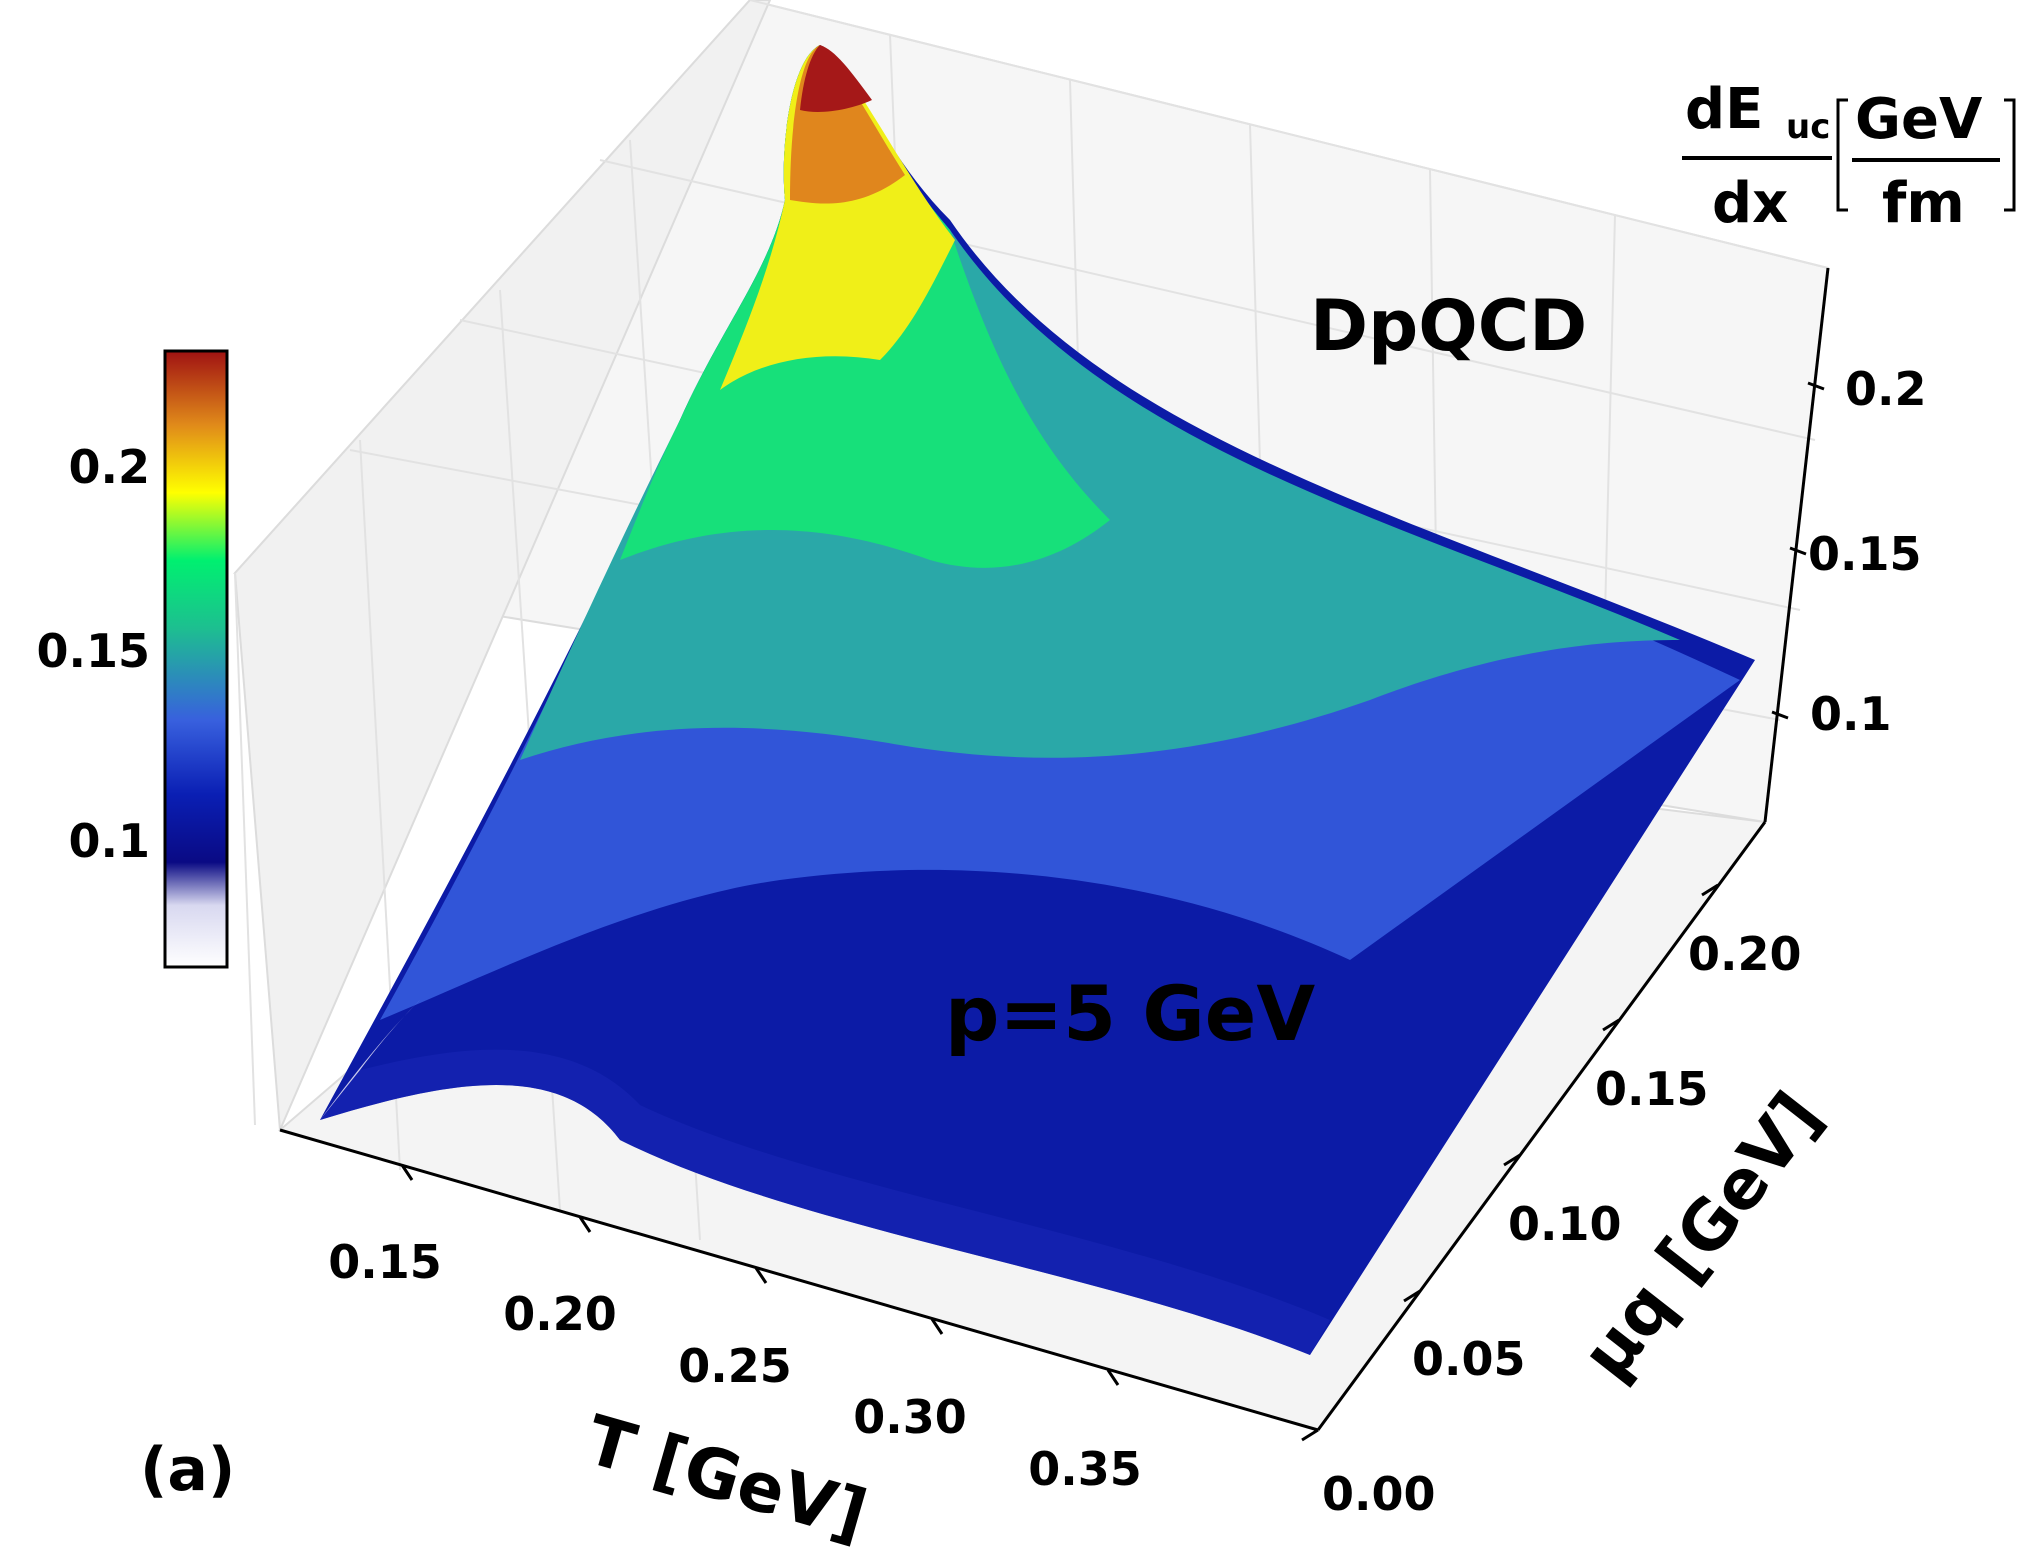  Describe the element at coordinates (385, 1262) in the screenshot. I see `x-tick-label: 0.15` at that location.